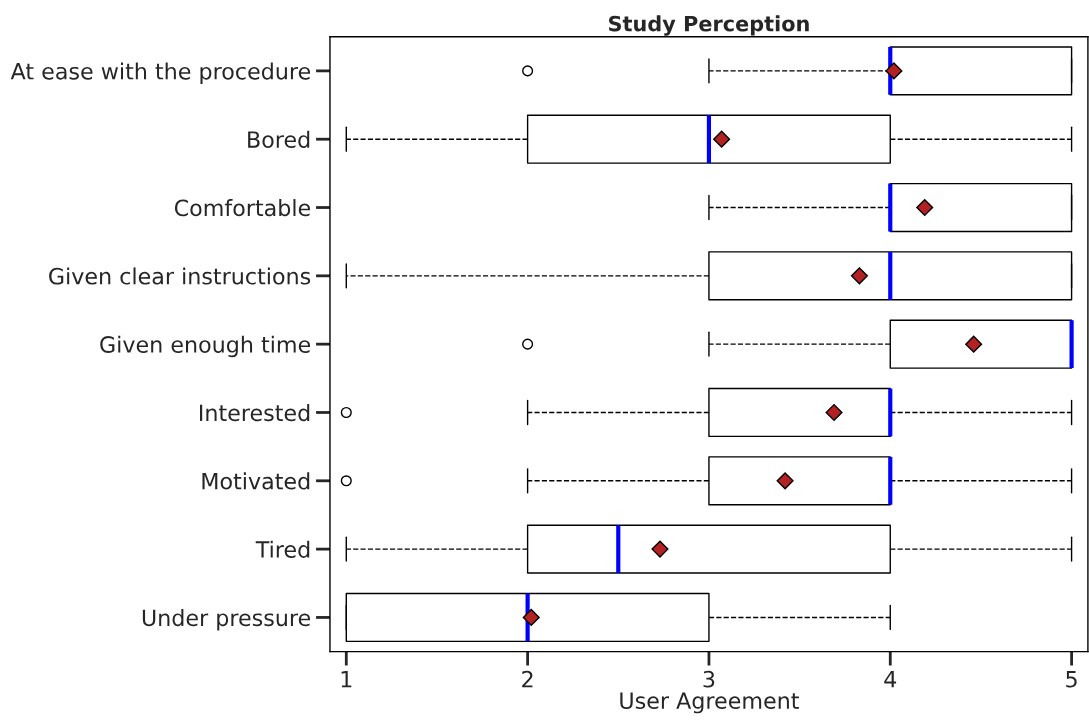  I want to click on x-tick-label: 2, so click(527, 679).